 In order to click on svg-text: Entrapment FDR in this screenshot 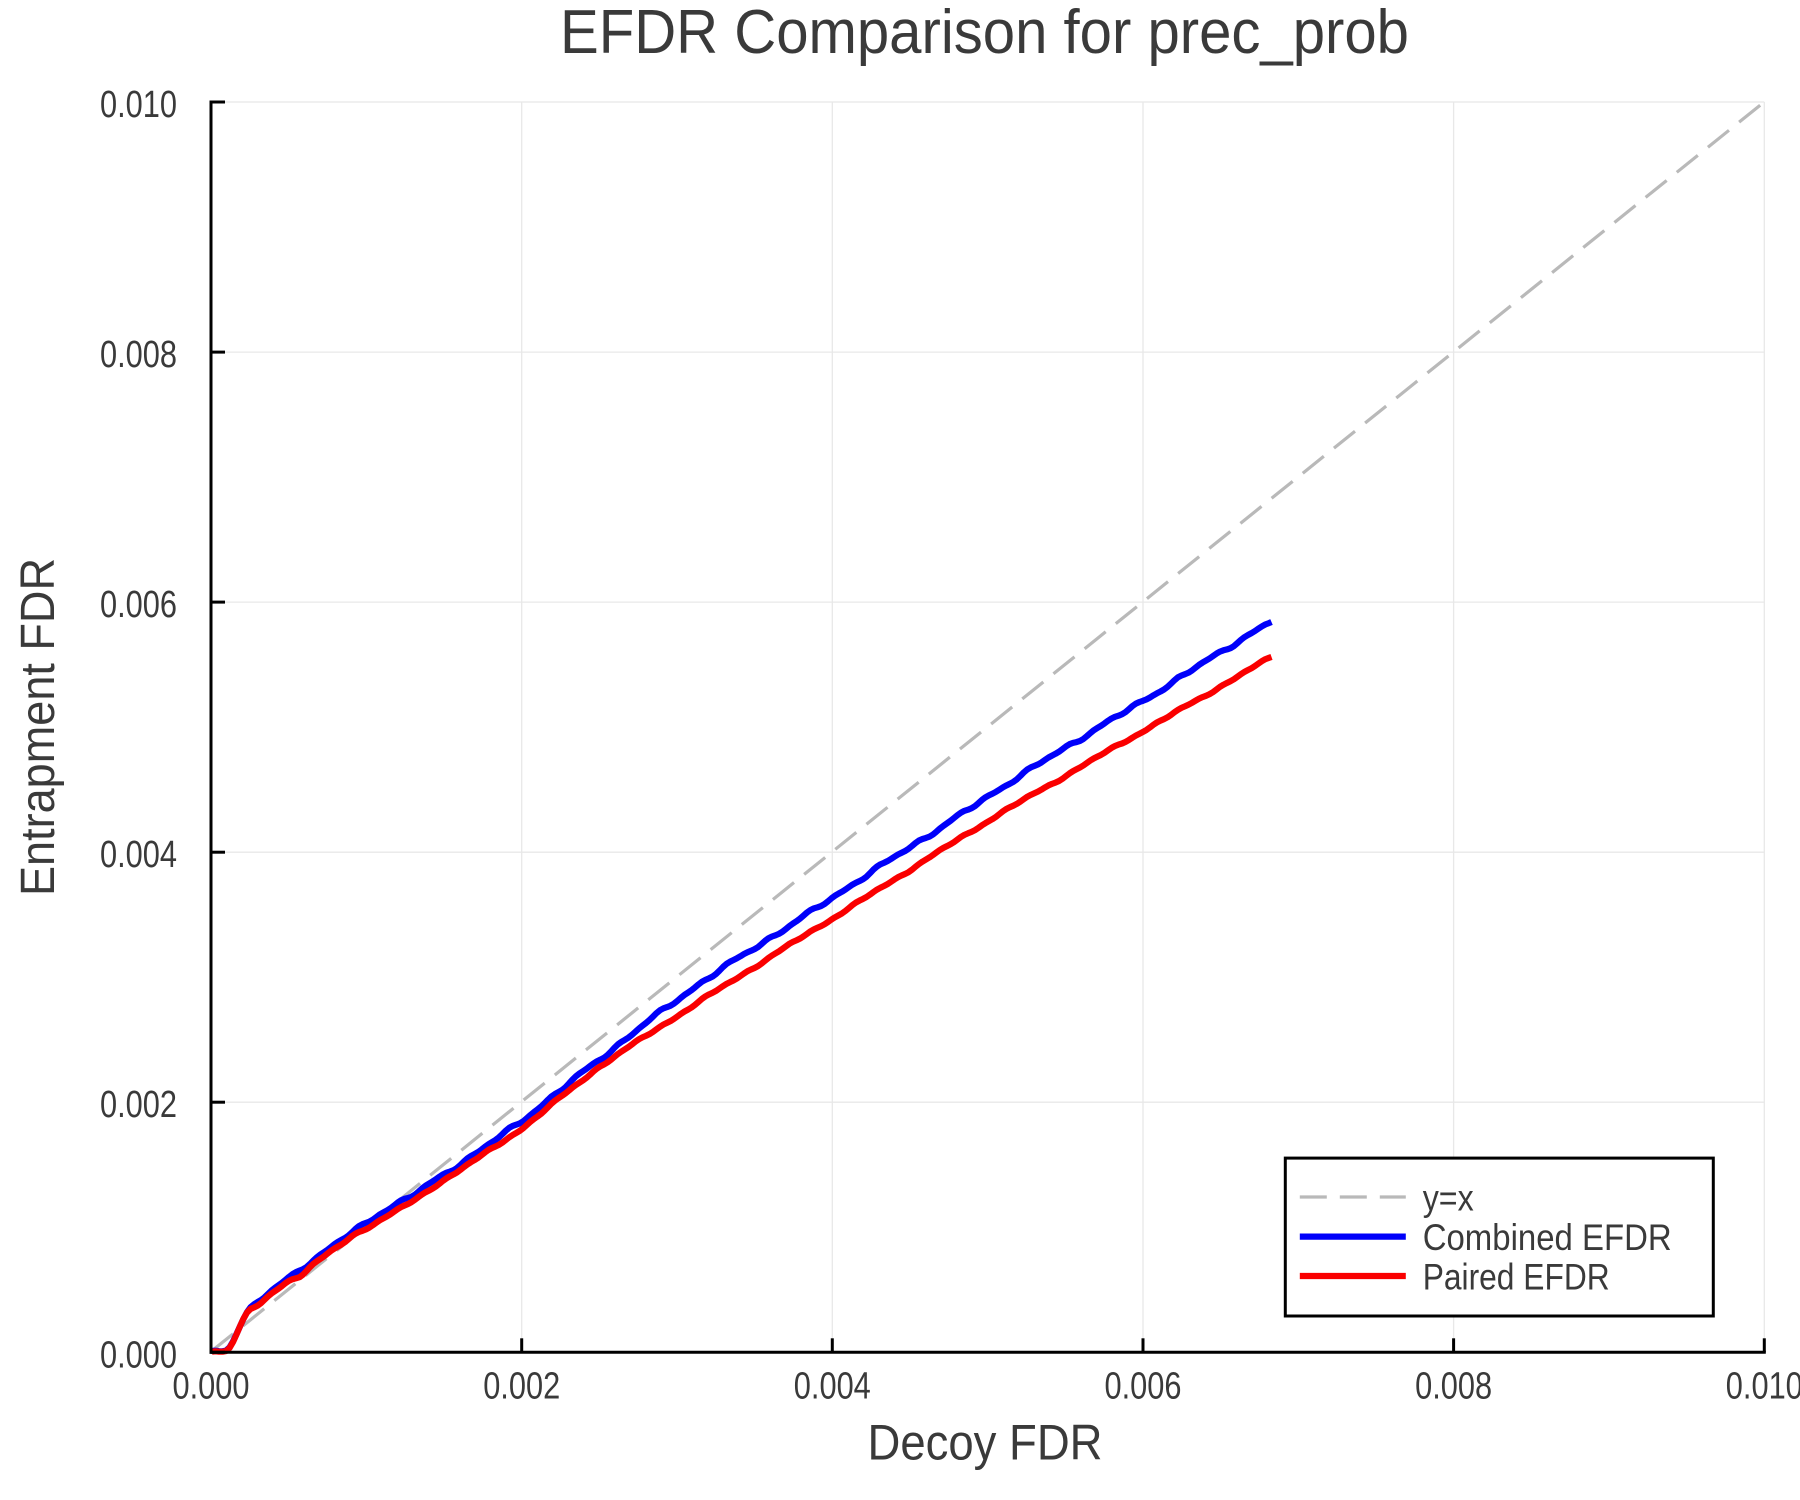, I will do `click(38, 727)`.